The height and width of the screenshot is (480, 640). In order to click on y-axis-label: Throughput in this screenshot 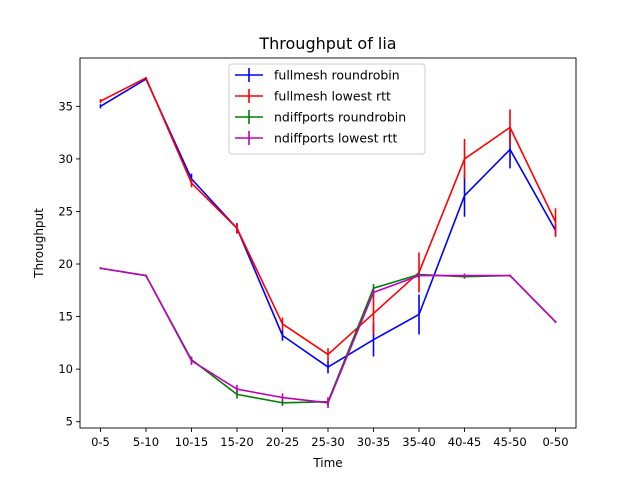, I will do `click(39, 243)`.